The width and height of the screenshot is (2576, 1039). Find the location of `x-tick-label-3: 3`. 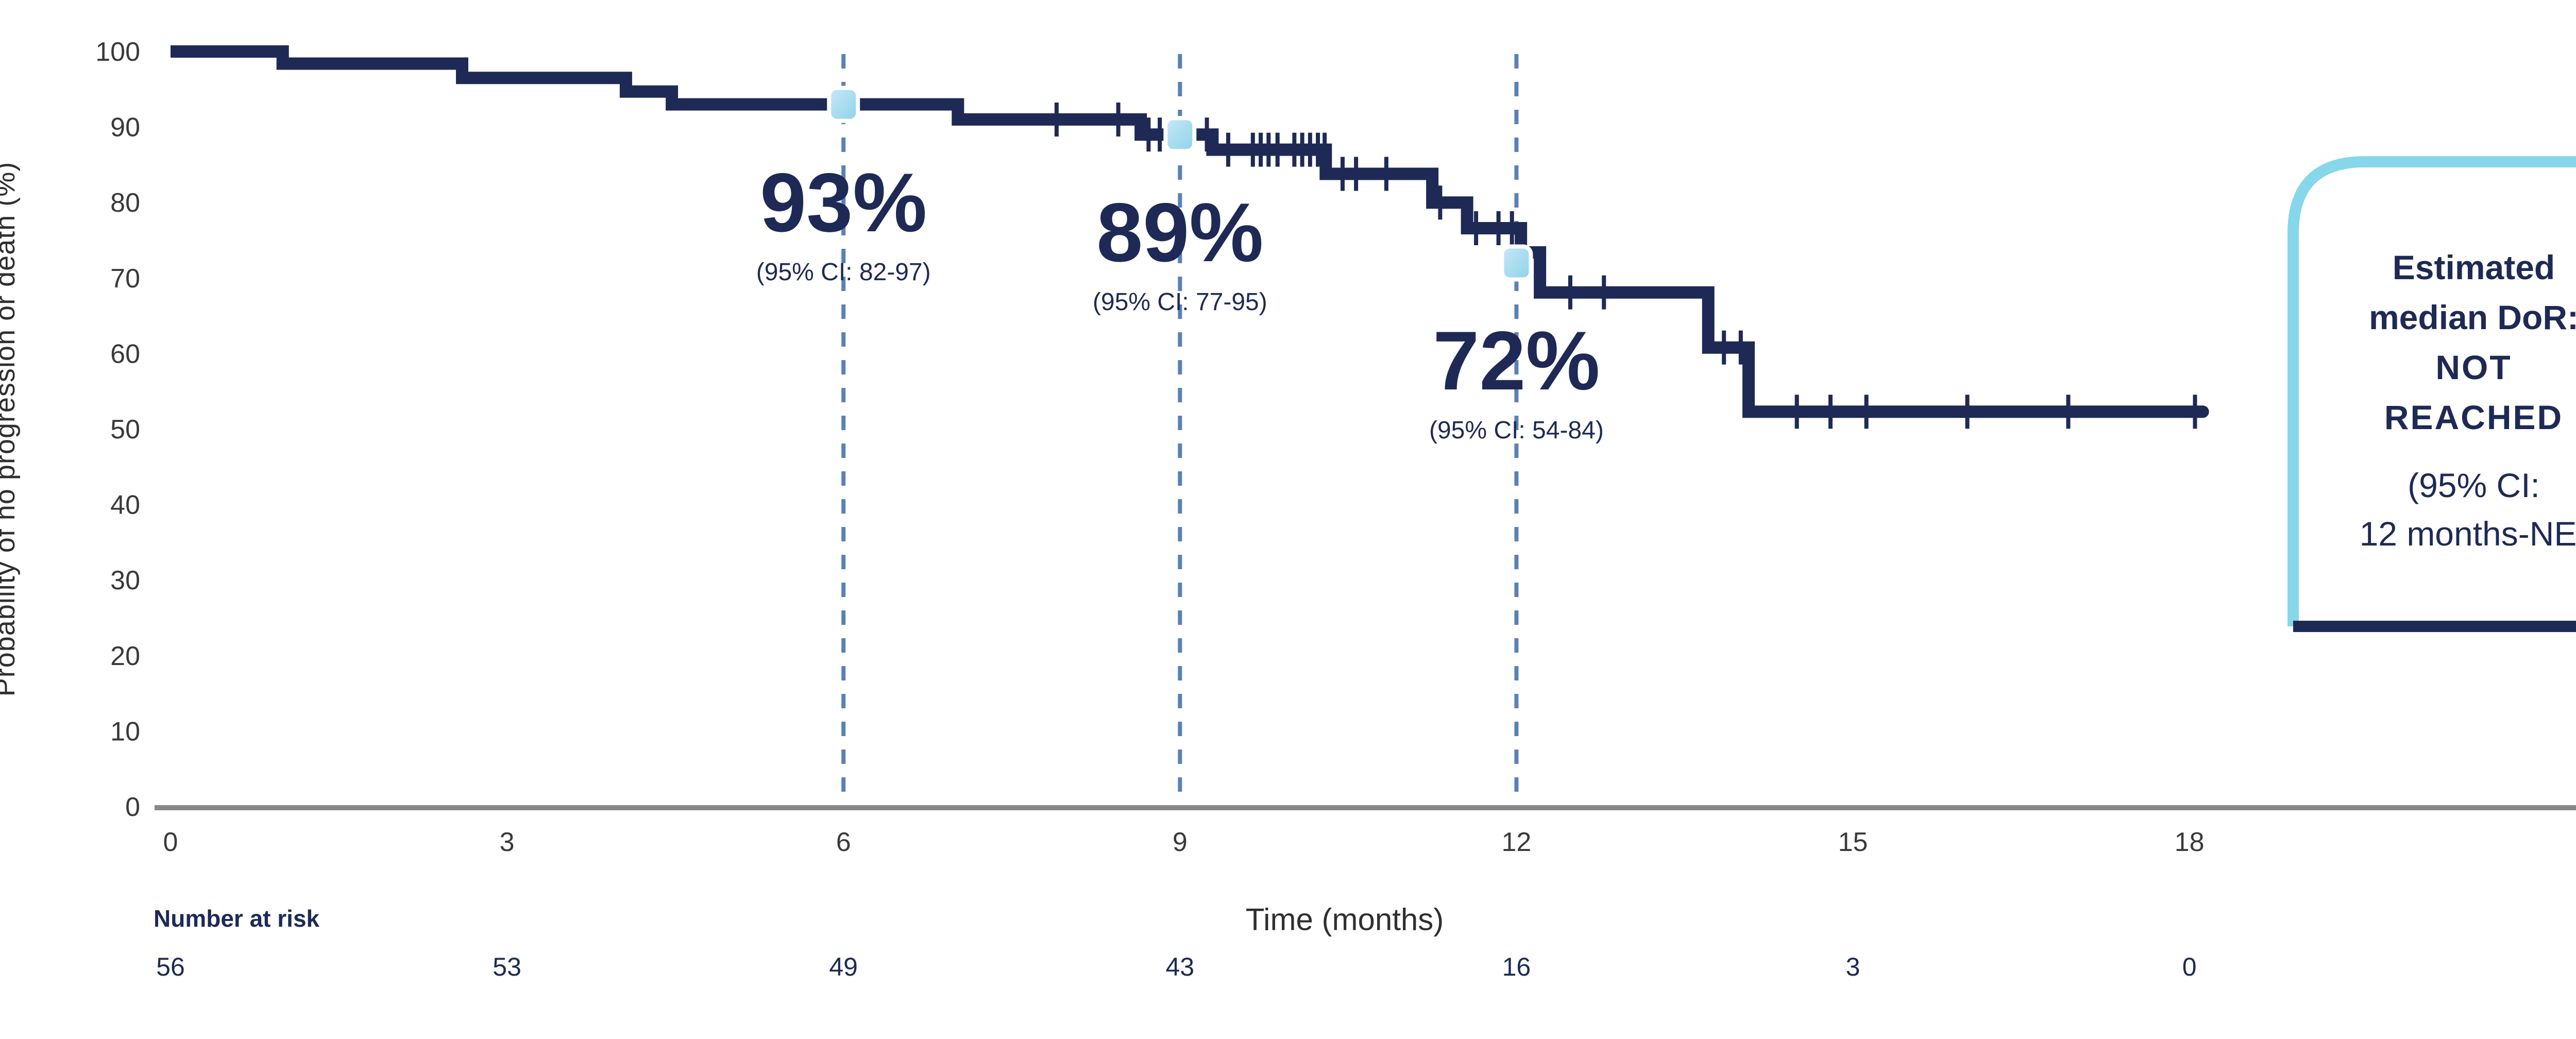

x-tick-label-3: 3 is located at coordinates (507, 842).